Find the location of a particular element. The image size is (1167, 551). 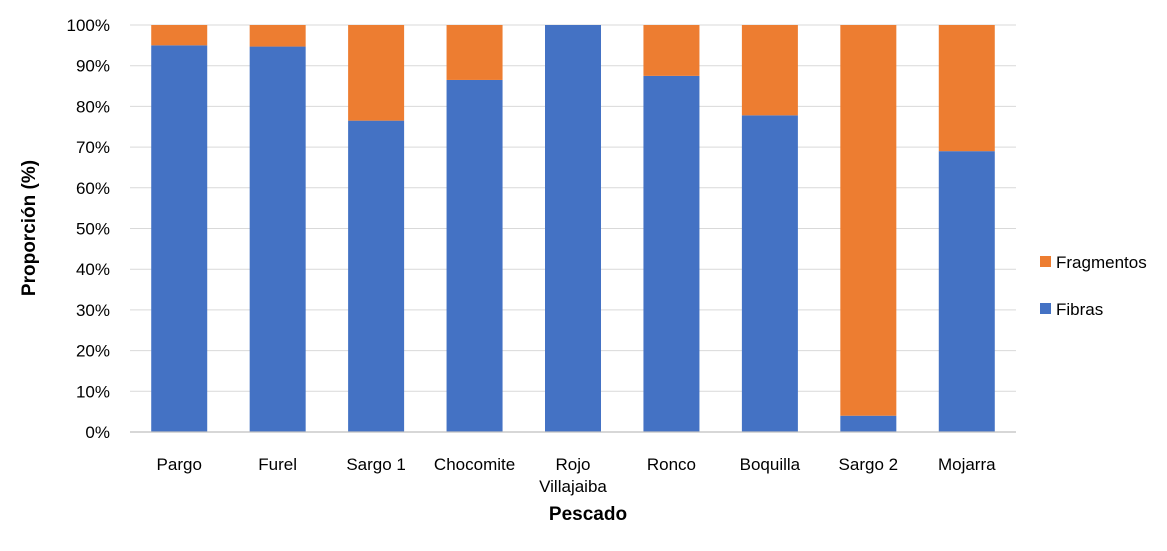

x-tick-label-line: Mojarra is located at coordinates (967, 464).